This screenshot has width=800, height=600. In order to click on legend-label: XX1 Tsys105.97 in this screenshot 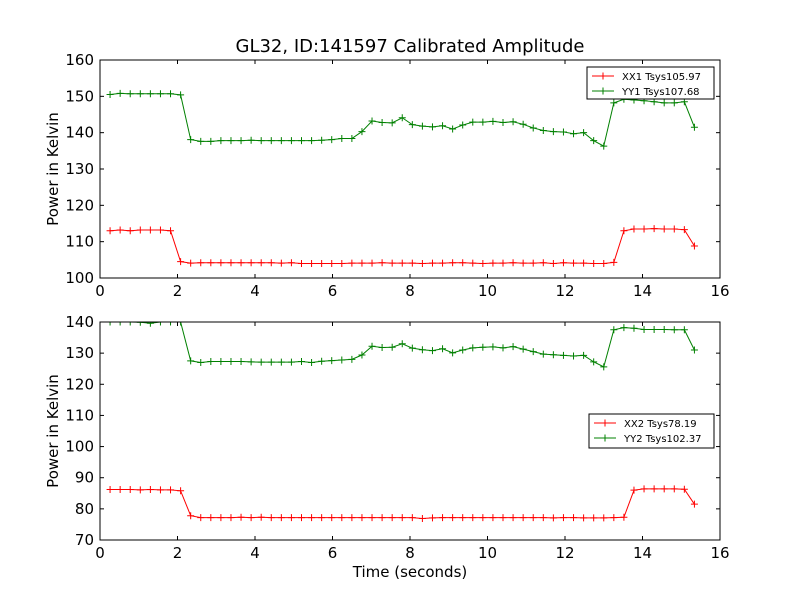, I will do `click(661, 77)`.